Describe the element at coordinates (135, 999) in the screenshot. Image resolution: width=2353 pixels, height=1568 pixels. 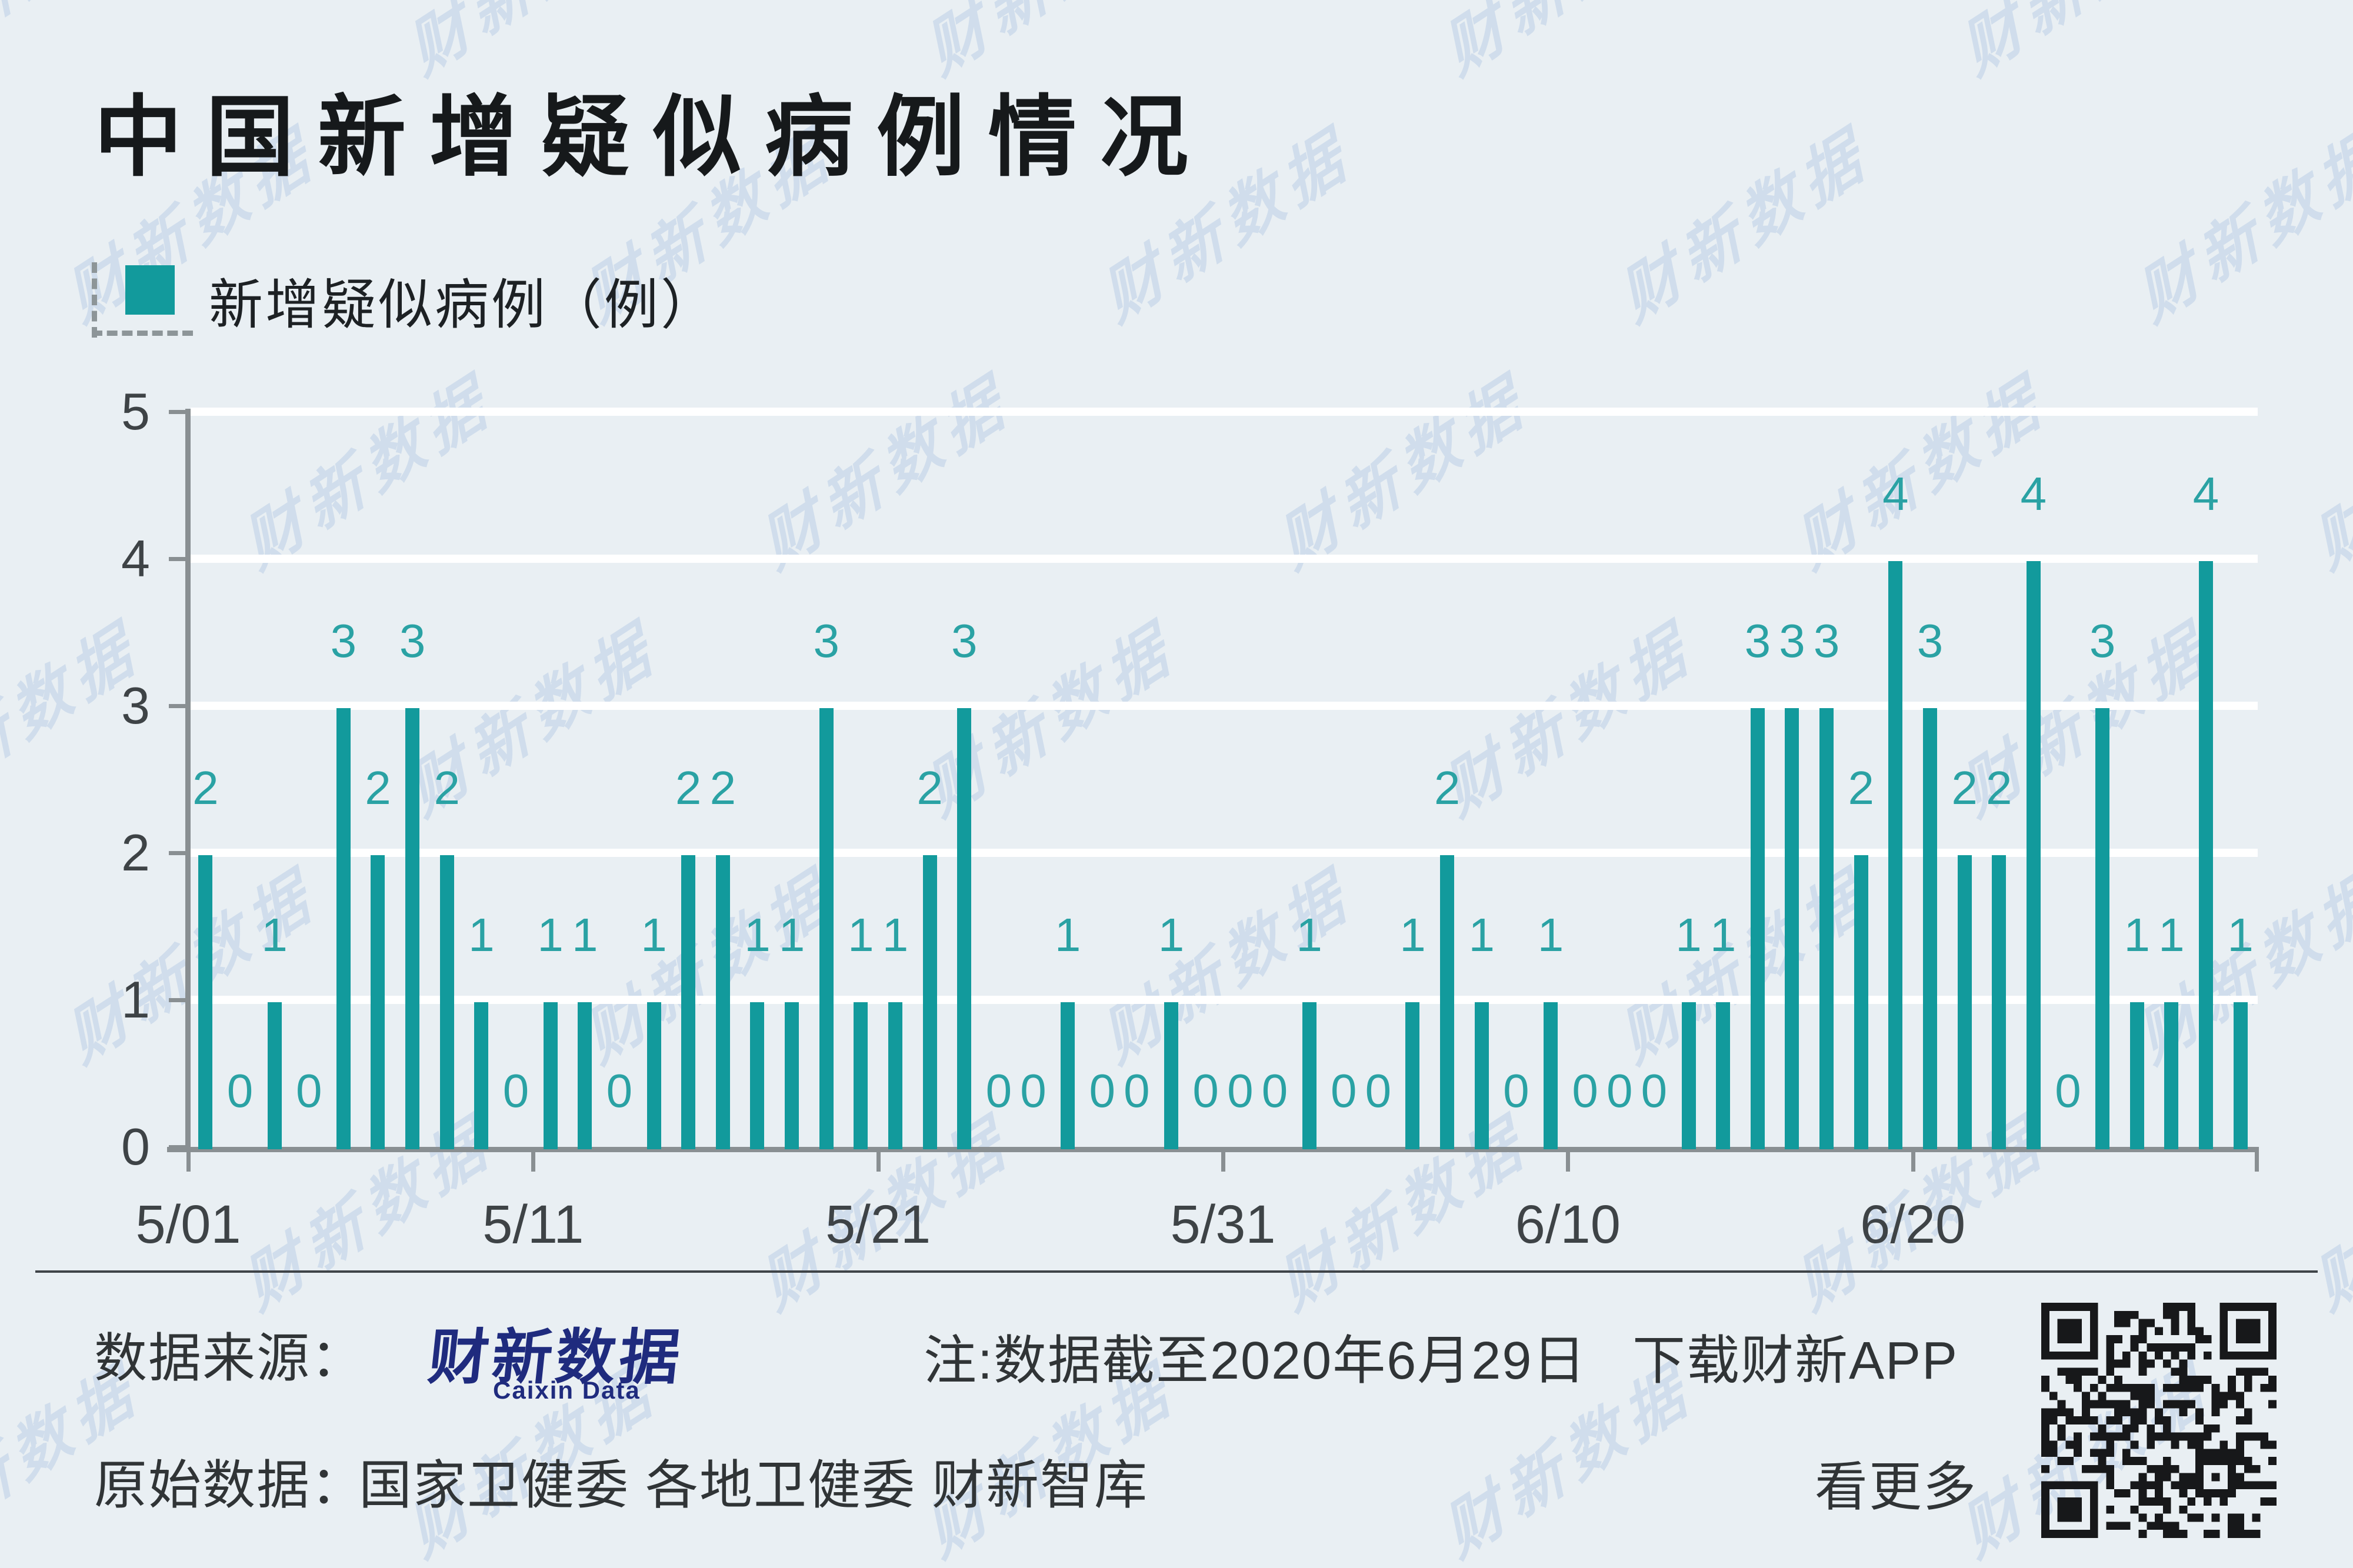
I see `y-axis-label: 1` at that location.